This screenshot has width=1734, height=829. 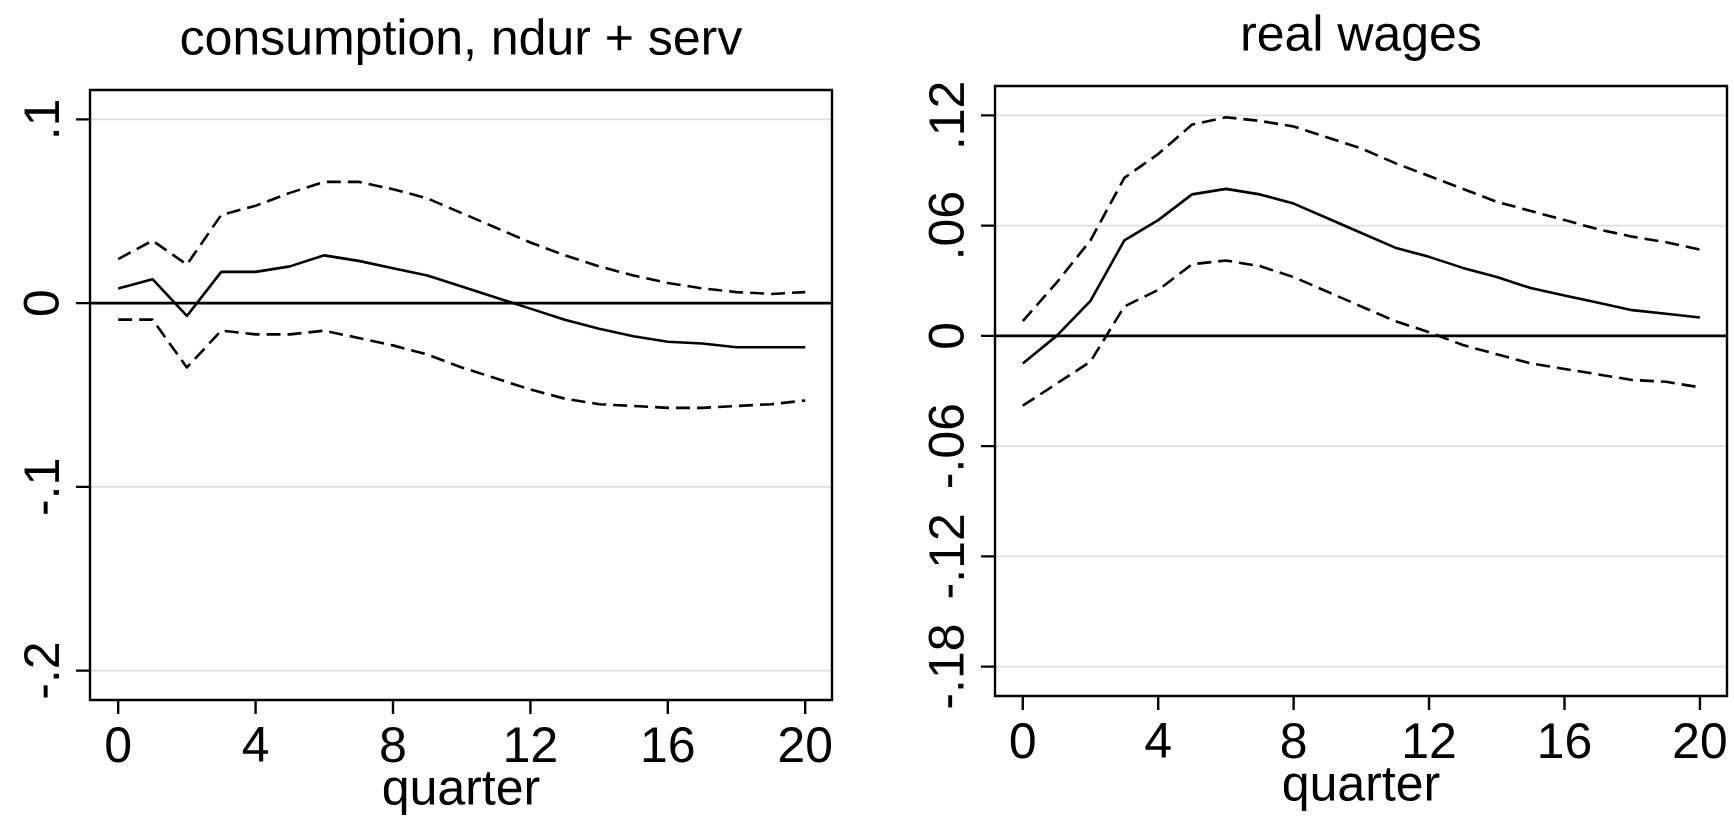 What do you see at coordinates (946, 556) in the screenshot?
I see `y-tick-label: -.12` at bounding box center [946, 556].